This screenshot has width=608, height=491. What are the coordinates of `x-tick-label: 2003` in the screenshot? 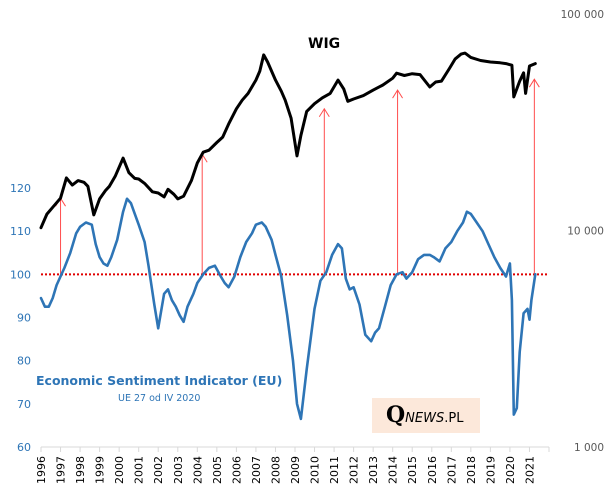 It's located at (178, 470).